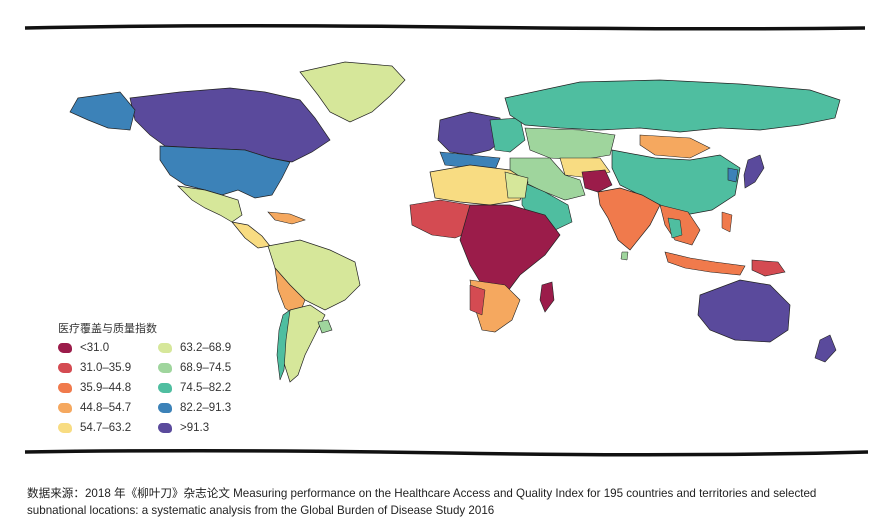 Image resolution: width=895 pixels, height=531 pixels. I want to click on legend-label: 35.9–44.8, so click(106, 388).